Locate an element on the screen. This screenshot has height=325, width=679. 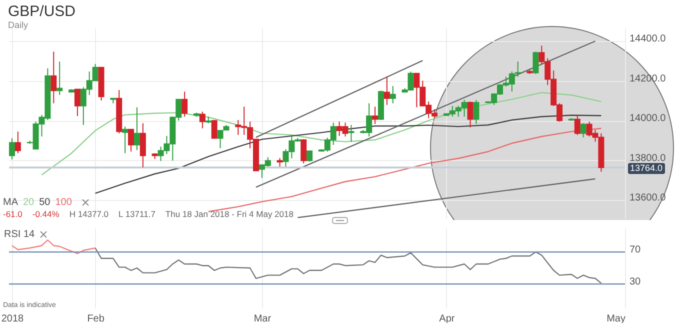
annotation: -61.0 is located at coordinates (12, 214).